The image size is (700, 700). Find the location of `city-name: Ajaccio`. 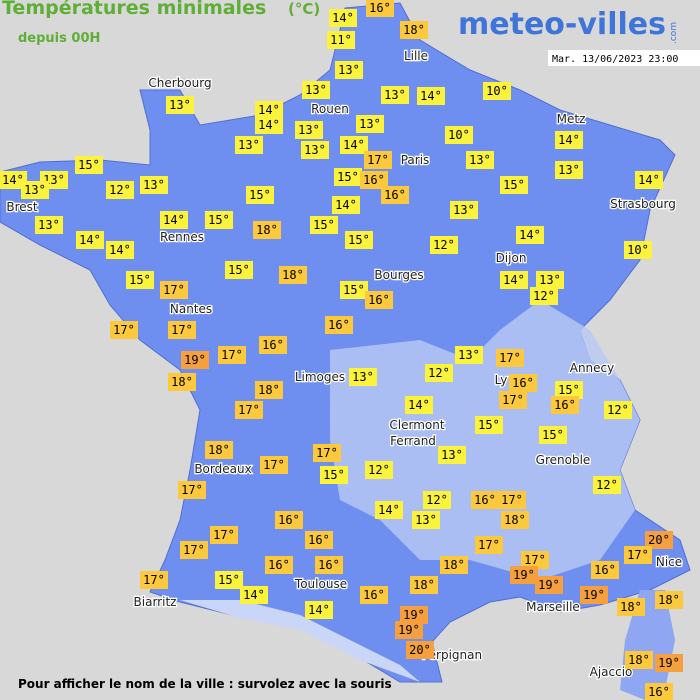

city-name: Ajaccio is located at coordinates (611, 672).